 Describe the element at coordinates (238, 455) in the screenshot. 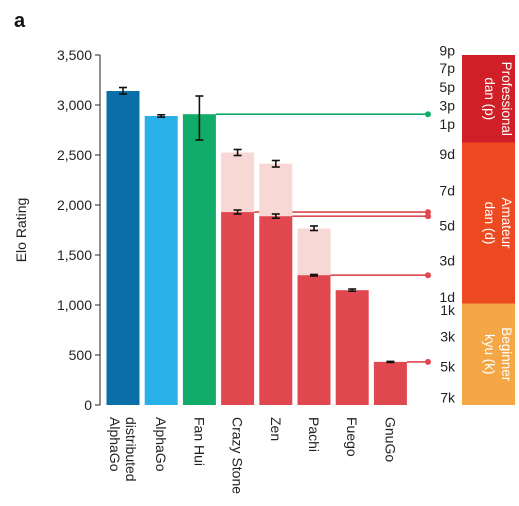

I see `category-label: Crazy Stone` at that location.